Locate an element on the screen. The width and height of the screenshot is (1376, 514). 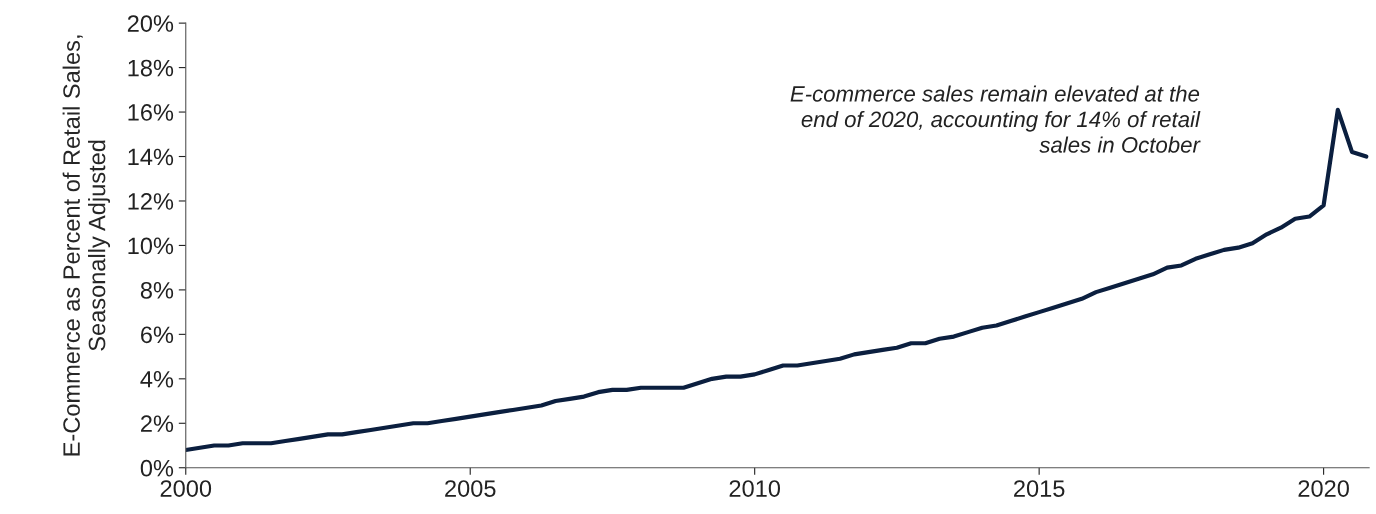
y-tick-label: 2% is located at coordinates (157, 423).